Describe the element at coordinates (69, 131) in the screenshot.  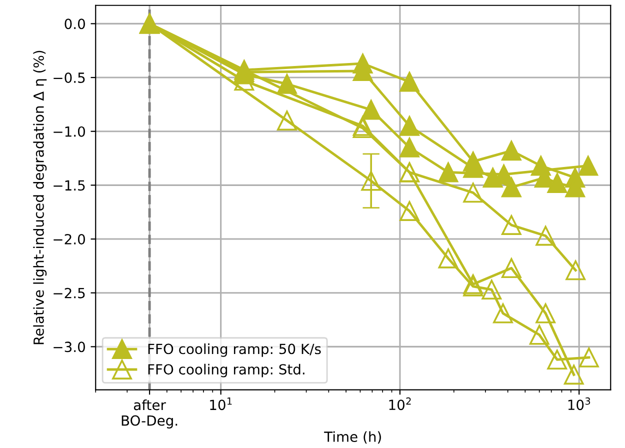
I see `y-tick-label: −1.0` at that location.